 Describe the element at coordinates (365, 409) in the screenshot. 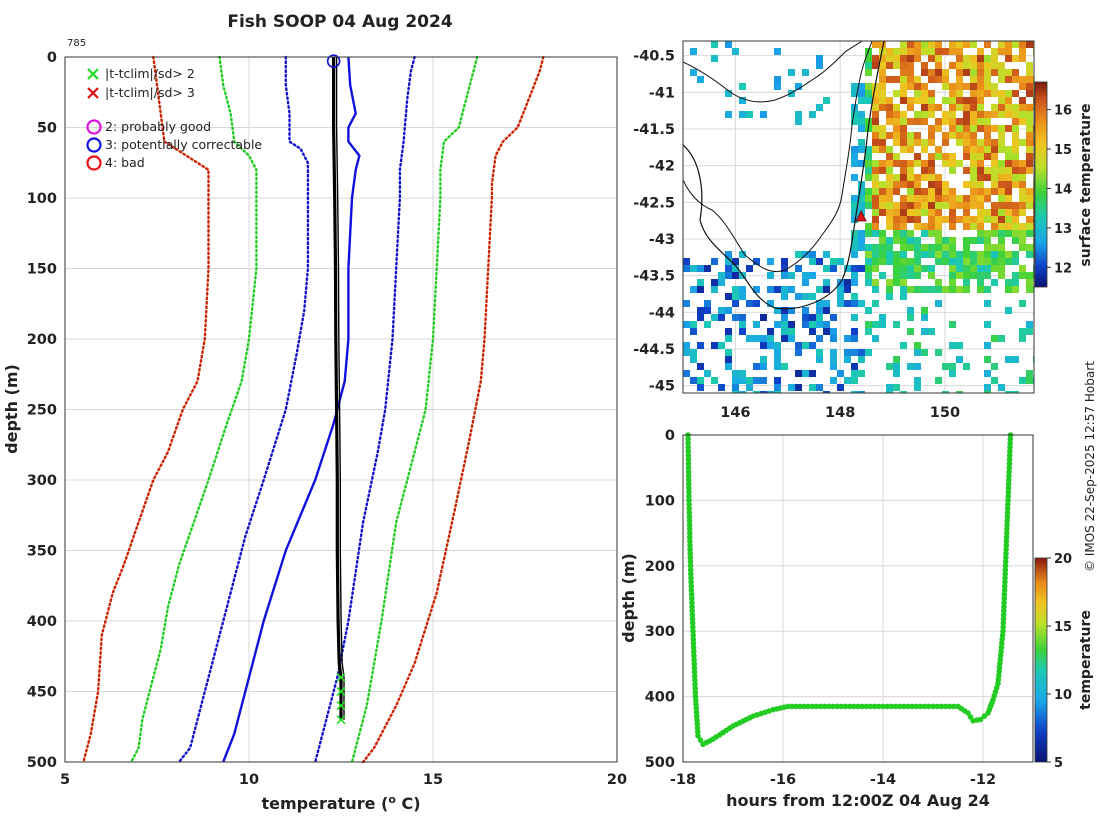

I see `profile-line-clim-1sd` at that location.